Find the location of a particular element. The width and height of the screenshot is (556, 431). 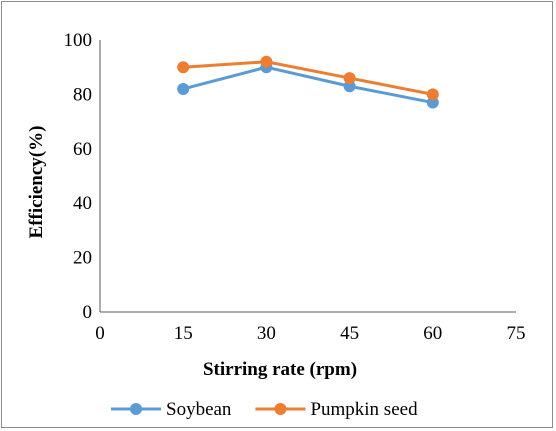

legend-item-soybean: Soybean is located at coordinates (171, 409).